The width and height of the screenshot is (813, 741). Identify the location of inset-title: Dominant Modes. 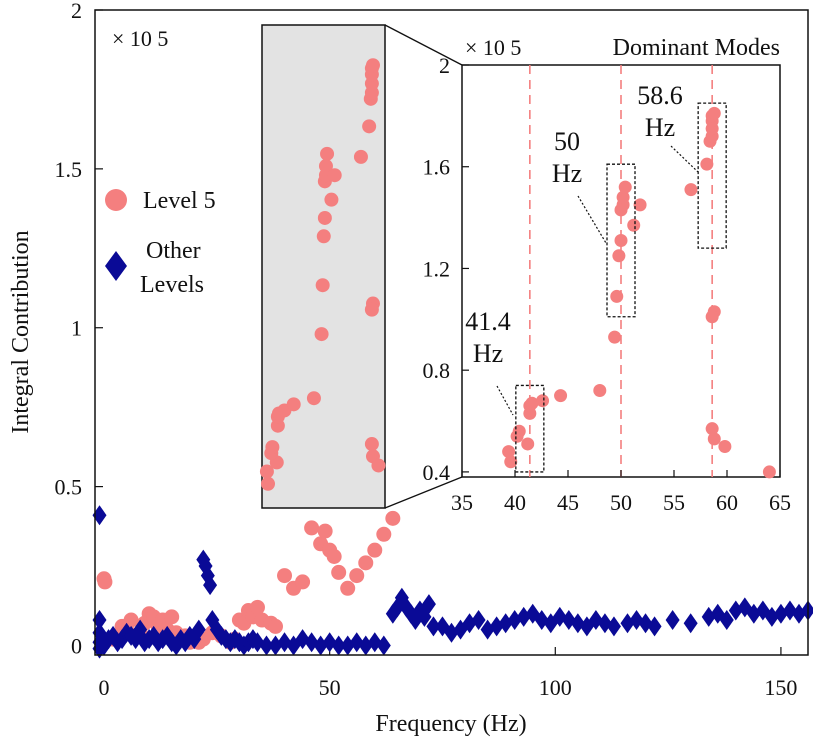
(696, 48).